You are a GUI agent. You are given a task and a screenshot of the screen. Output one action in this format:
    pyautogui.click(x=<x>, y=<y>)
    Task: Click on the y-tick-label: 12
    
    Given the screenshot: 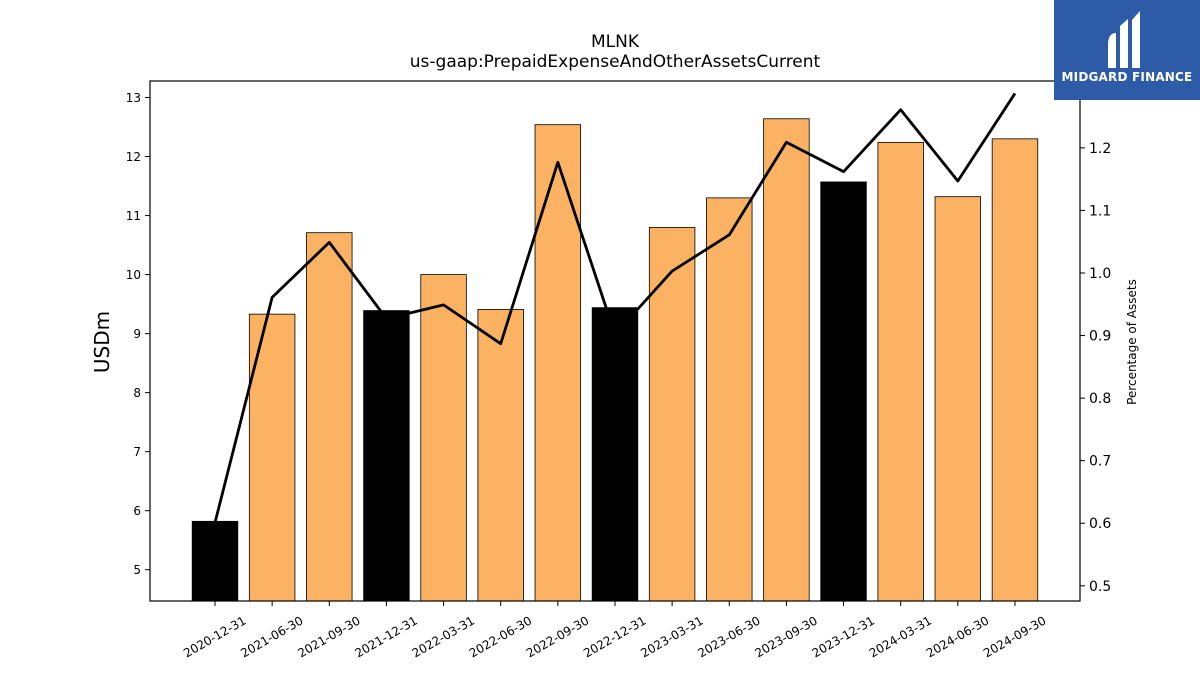 What is the action you would take?
    pyautogui.click(x=133, y=157)
    